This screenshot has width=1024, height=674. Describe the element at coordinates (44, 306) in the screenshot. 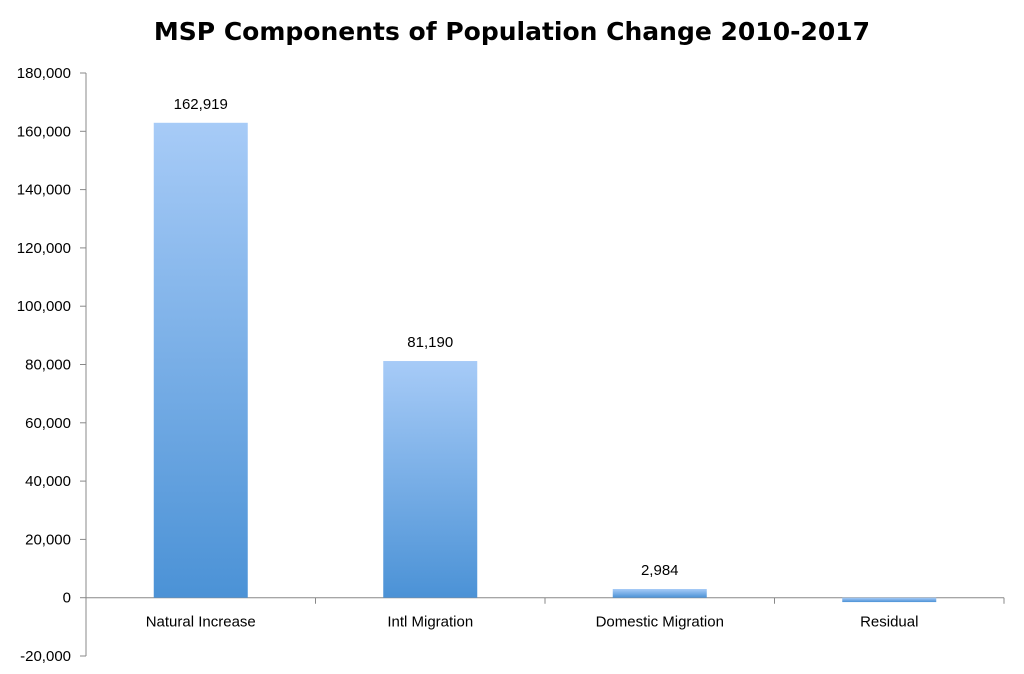

I see `y-tick-label: 100,000` at that location.